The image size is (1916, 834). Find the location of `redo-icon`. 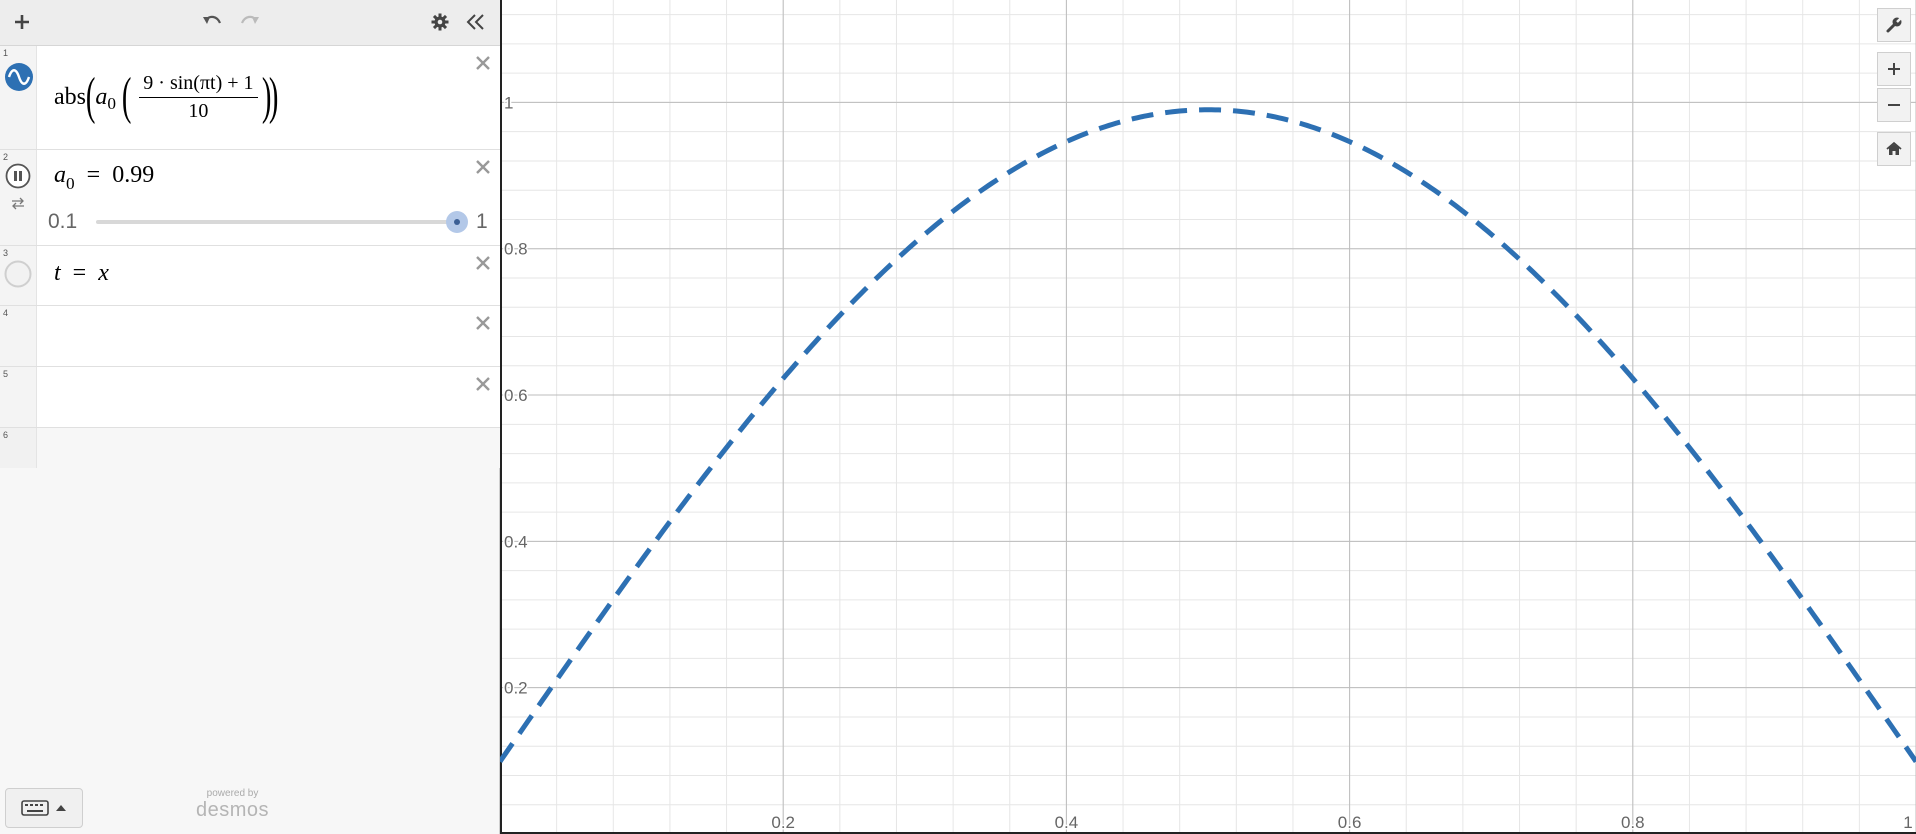

redo-icon is located at coordinates (249, 19).